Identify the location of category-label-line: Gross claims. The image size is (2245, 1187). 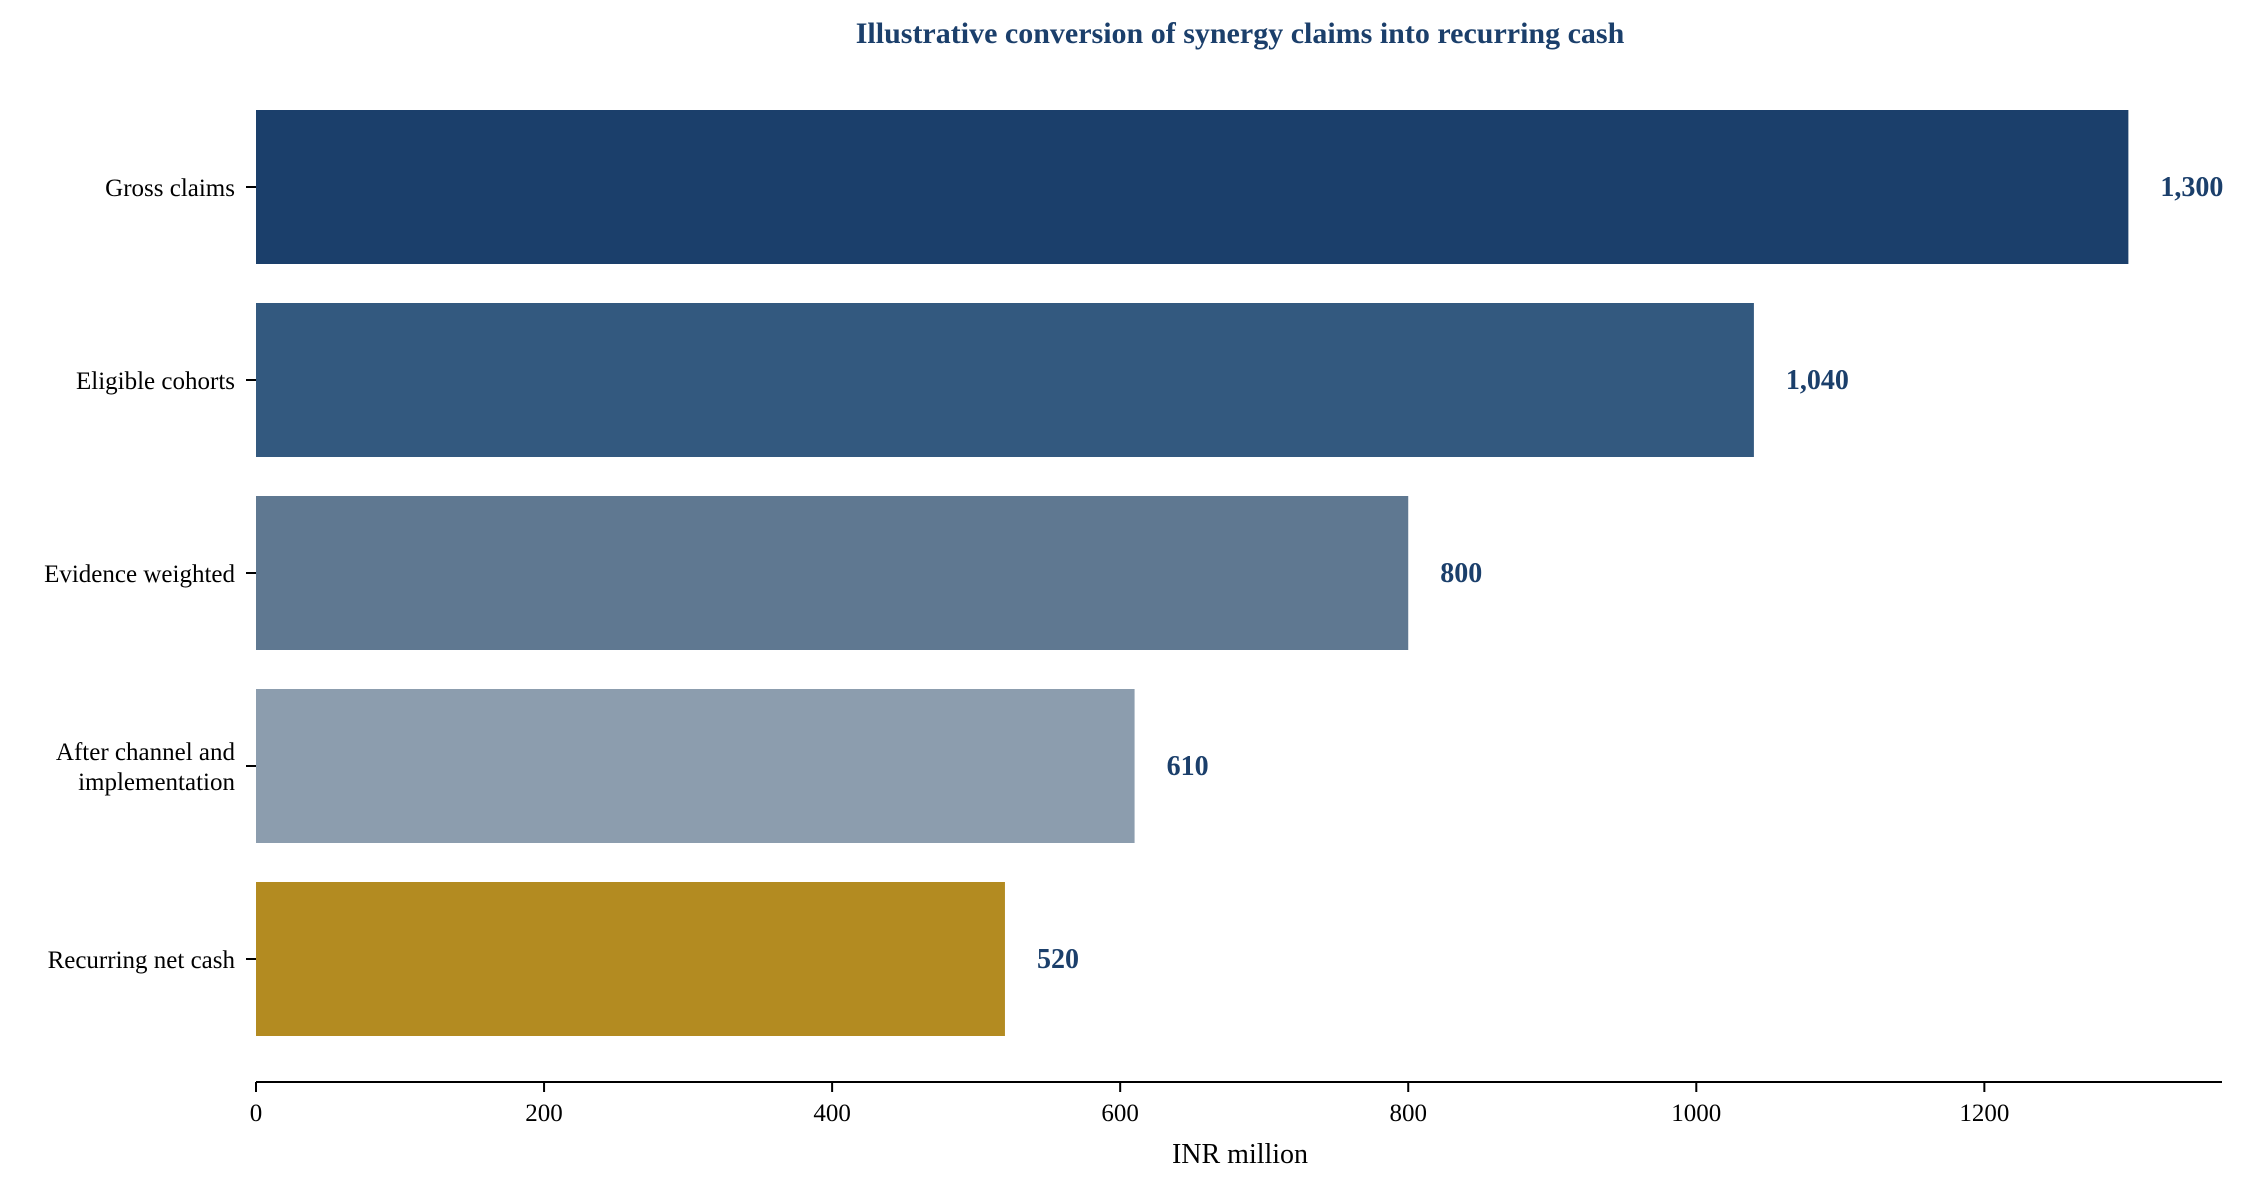
(170, 188).